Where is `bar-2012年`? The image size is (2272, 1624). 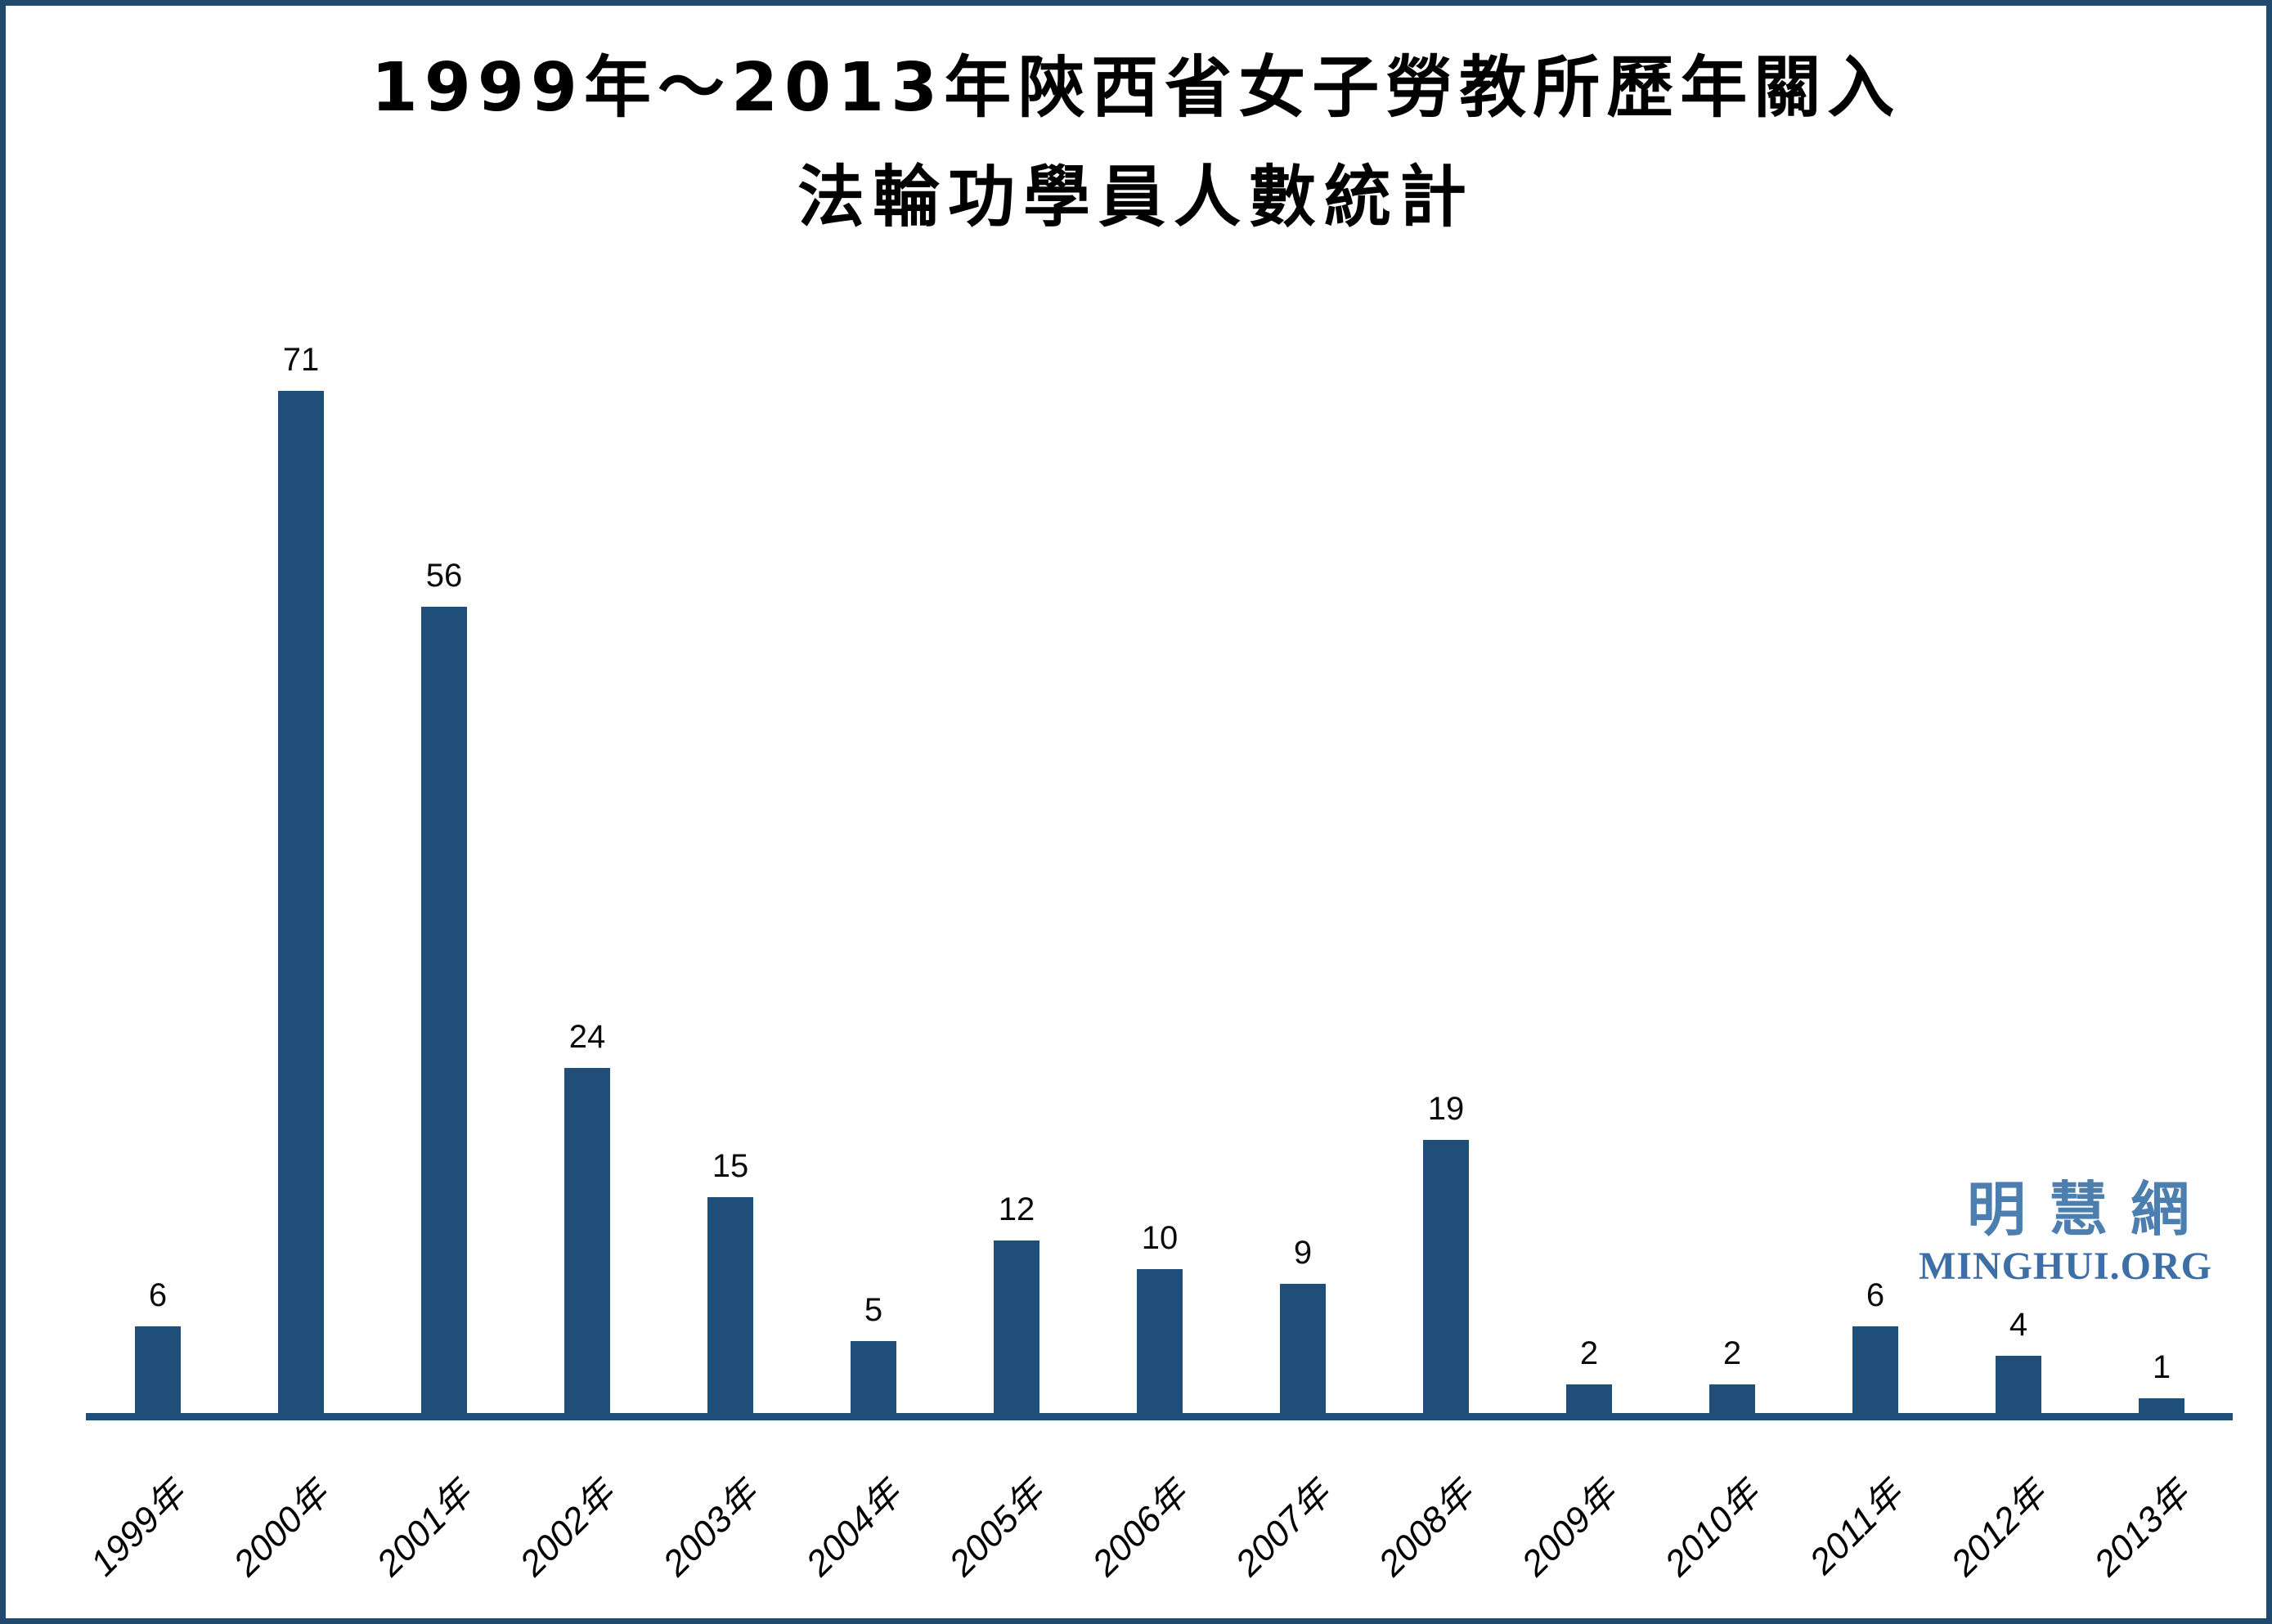
bar-2012年 is located at coordinates (2018, 1385).